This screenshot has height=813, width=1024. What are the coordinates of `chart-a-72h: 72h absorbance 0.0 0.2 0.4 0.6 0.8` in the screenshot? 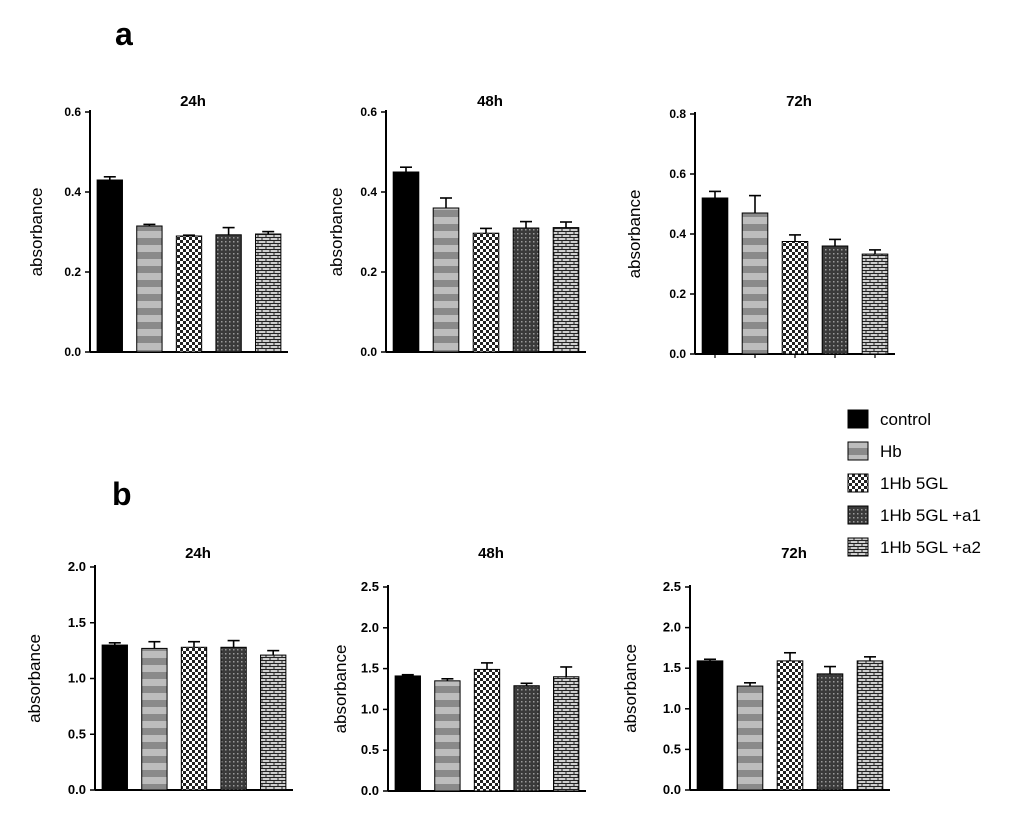 It's located at (760, 227).